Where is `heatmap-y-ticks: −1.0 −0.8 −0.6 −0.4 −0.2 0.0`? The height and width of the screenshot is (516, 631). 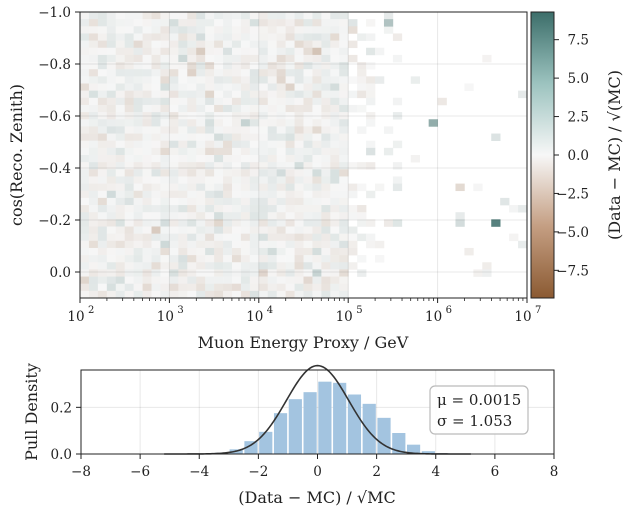
heatmap-y-ticks: −1.0 −0.8 −0.6 −0.4 −0.2 0.0 is located at coordinates (59, 143).